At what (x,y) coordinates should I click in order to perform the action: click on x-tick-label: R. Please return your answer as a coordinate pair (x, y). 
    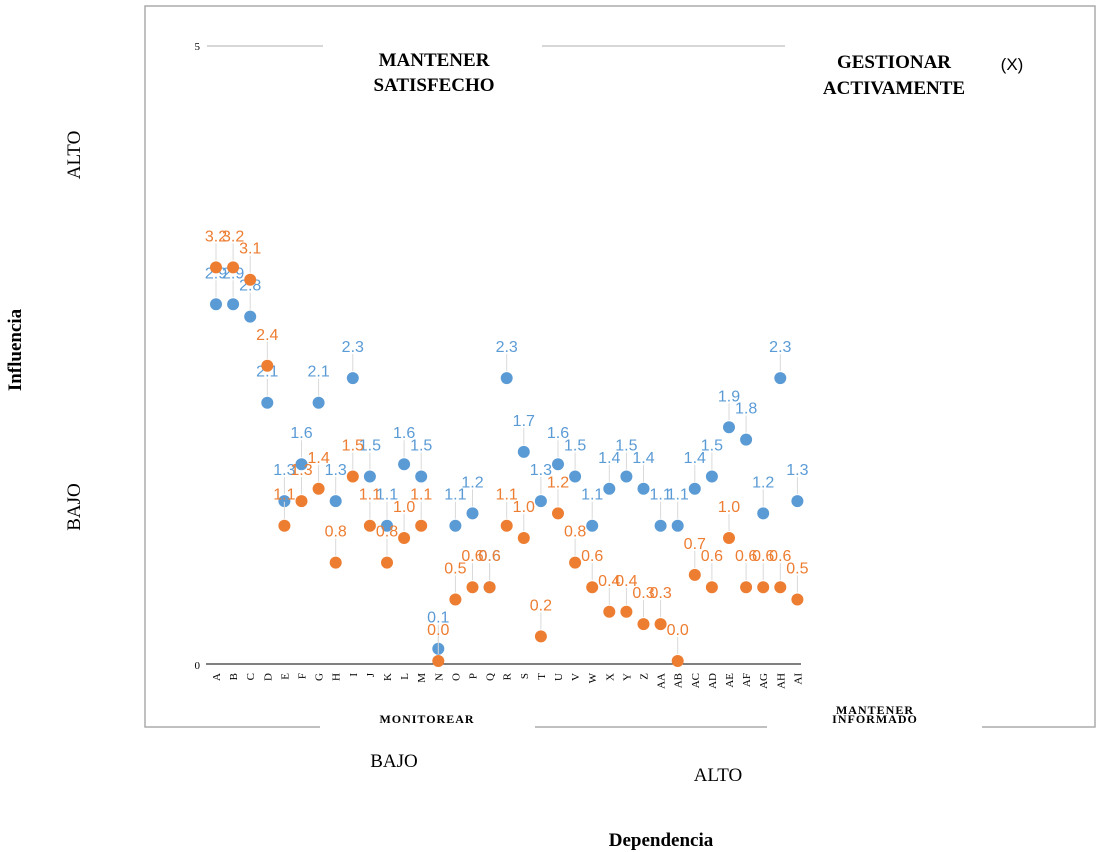
    Looking at the image, I should click on (508, 676).